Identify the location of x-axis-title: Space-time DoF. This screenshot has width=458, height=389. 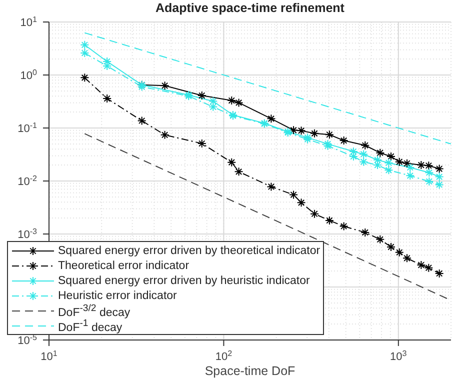
(250, 371).